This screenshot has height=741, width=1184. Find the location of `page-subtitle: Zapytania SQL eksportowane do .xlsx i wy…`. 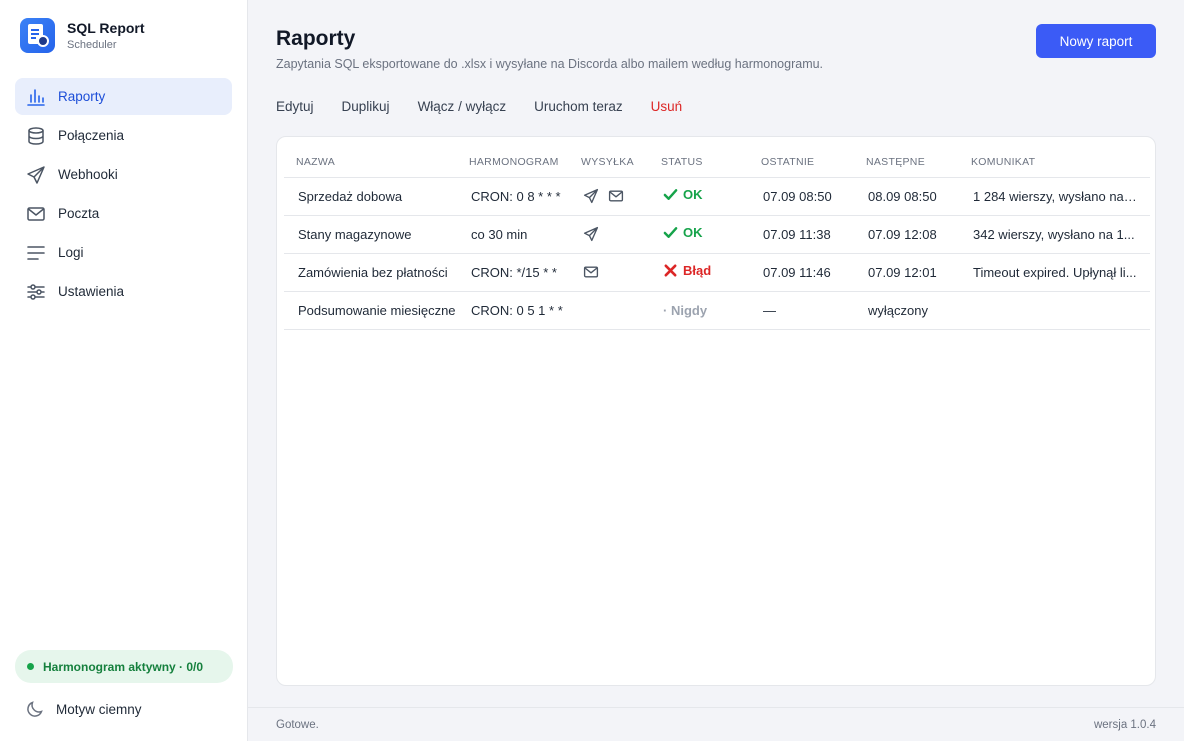

page-subtitle: Zapytania SQL eksportowane do .xlsx i wy… is located at coordinates (550, 64).